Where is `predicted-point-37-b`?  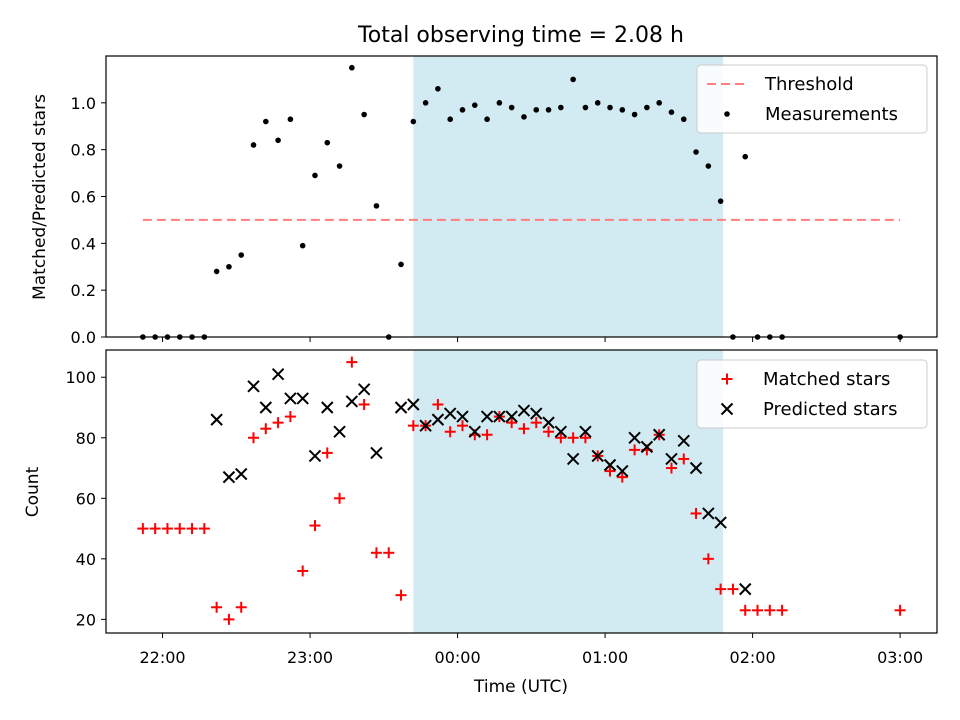
predicted-point-37-b is located at coordinates (683, 441).